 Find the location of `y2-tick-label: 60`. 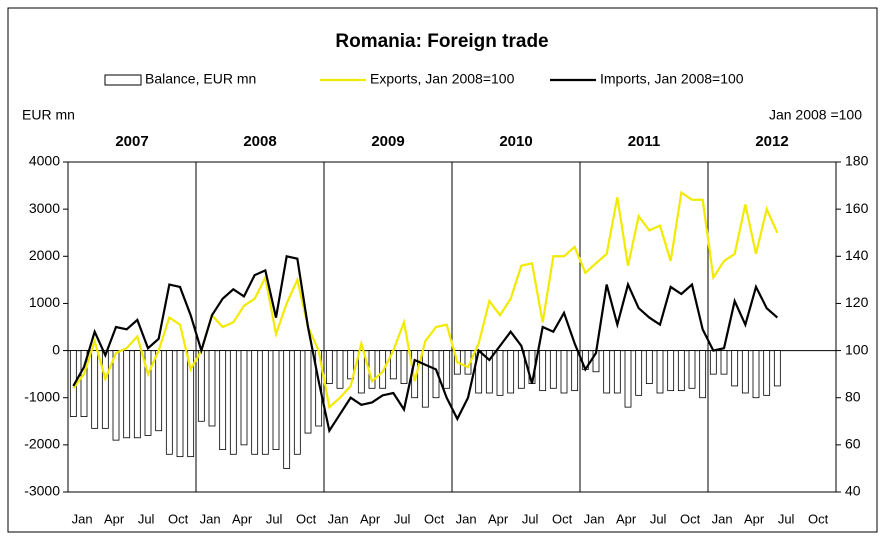

y2-tick-label: 60 is located at coordinates (853, 444).